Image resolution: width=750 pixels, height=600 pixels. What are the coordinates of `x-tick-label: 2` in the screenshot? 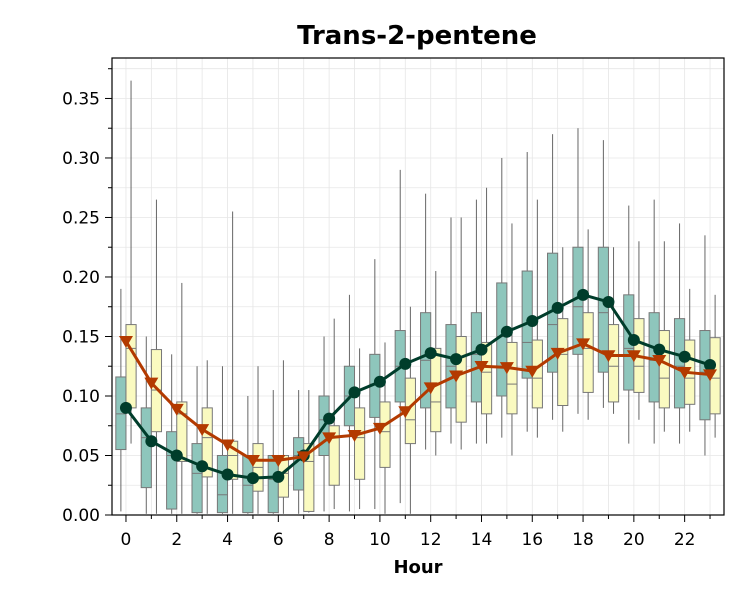 It's located at (176, 540).